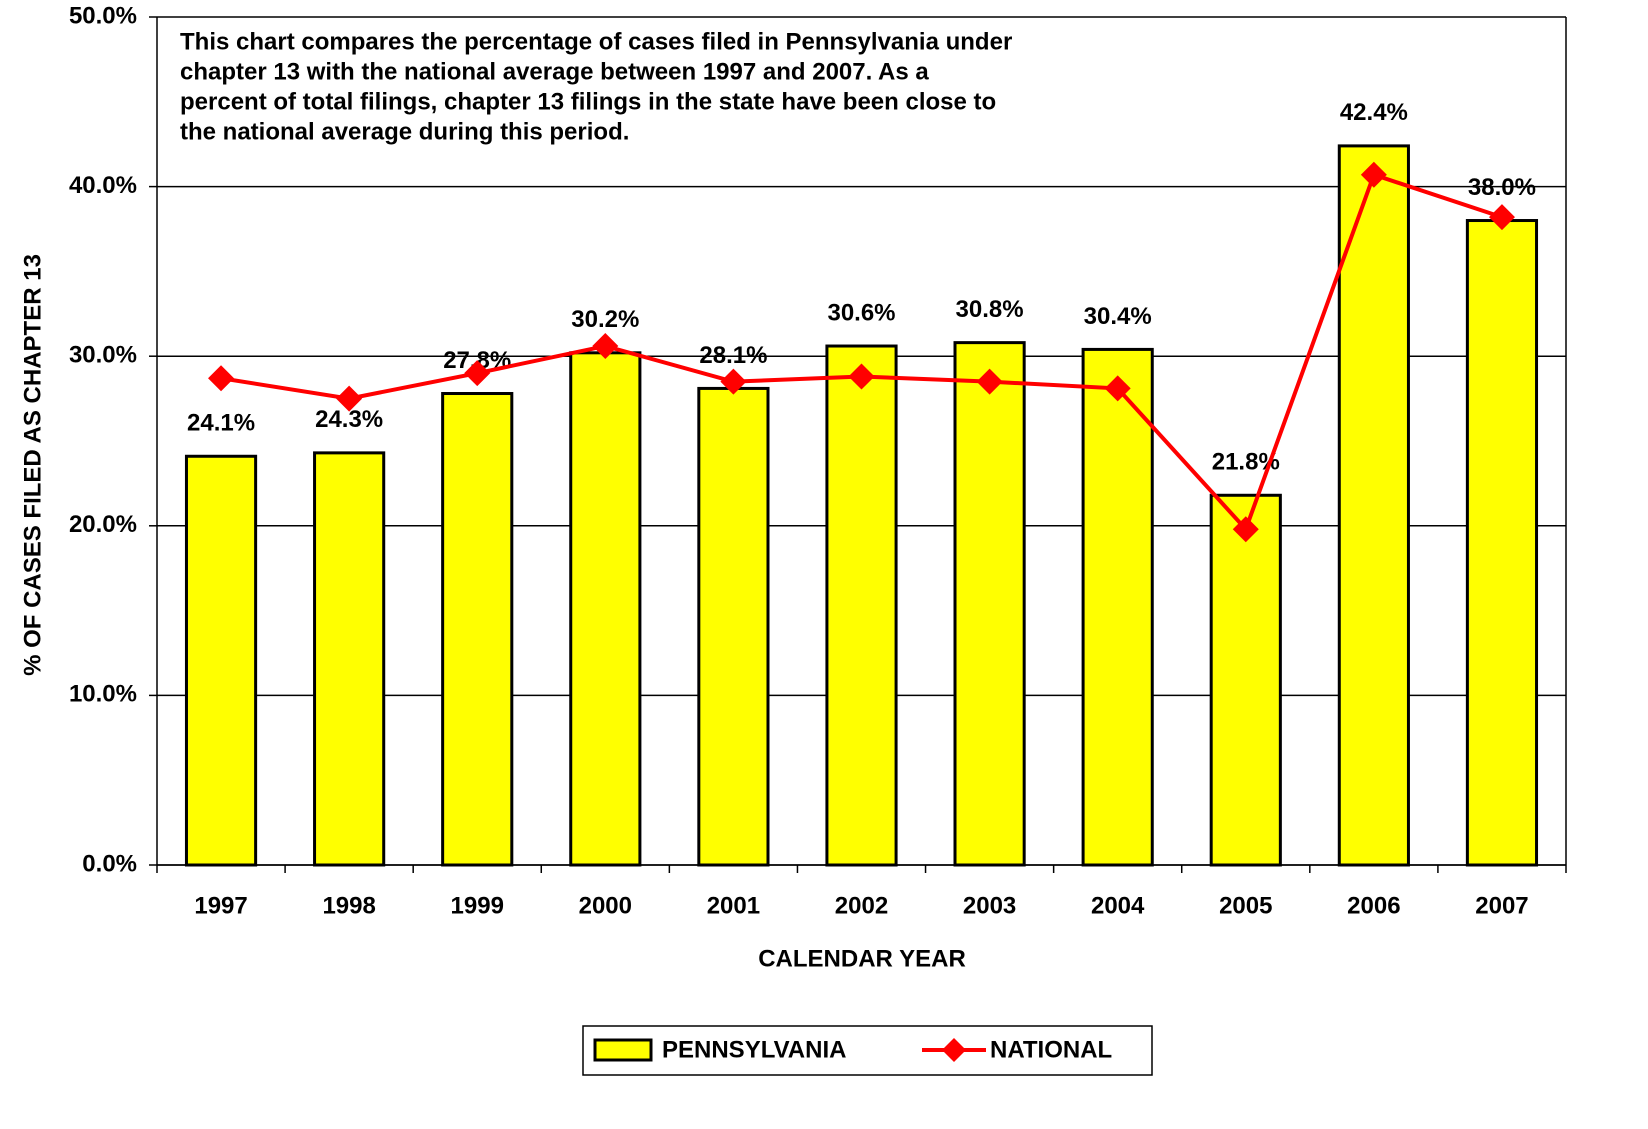 This screenshot has width=1648, height=1129. Describe the element at coordinates (477, 905) in the screenshot. I see `x-tick-label: 1999` at that location.